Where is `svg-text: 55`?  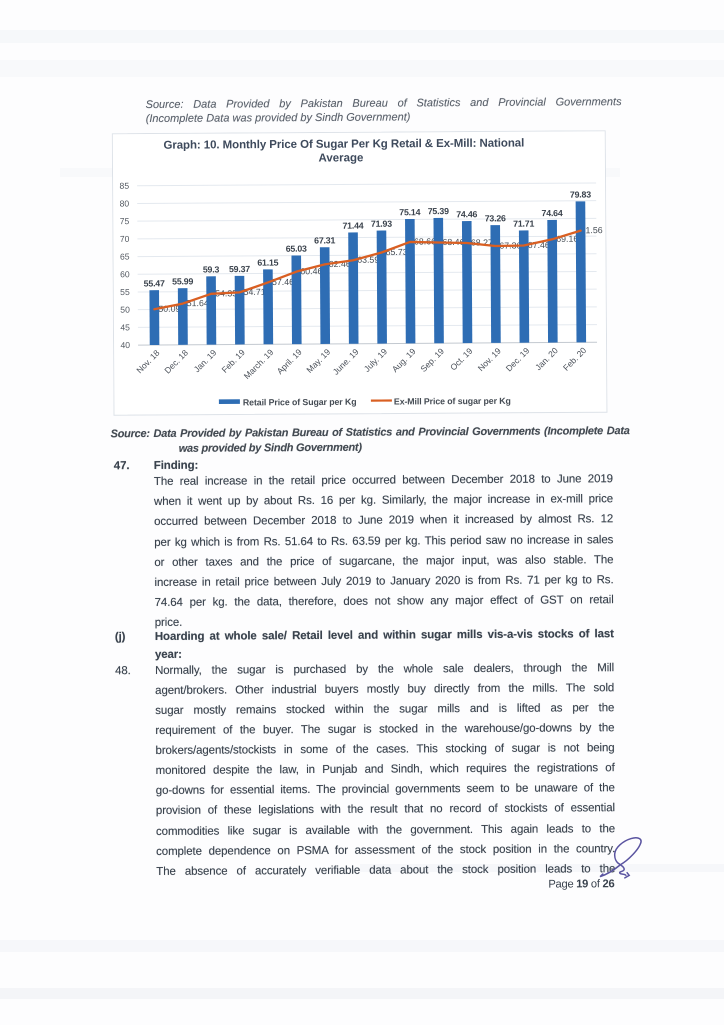
svg-text: 55 is located at coordinates (125, 292).